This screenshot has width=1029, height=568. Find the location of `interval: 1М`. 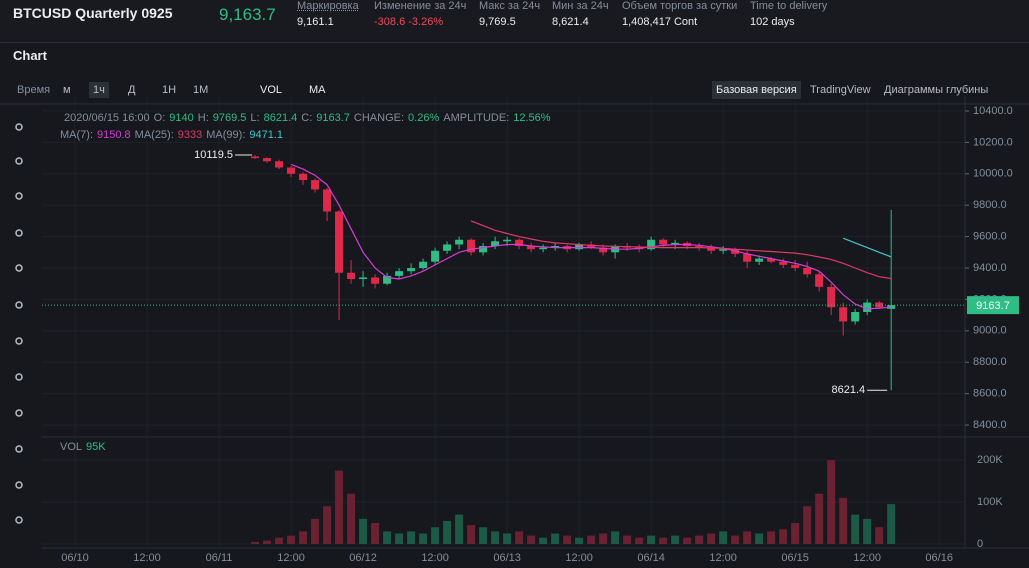

interval: 1М is located at coordinates (201, 90).